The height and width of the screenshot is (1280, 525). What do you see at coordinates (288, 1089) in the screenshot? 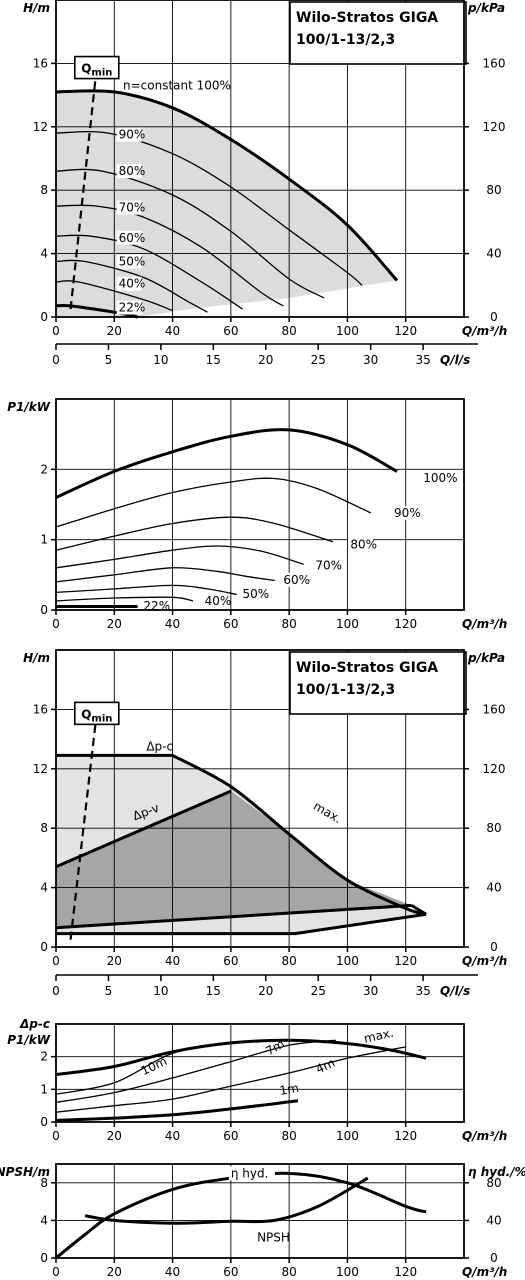
I see `curve-label-1m: 1m` at bounding box center [288, 1089].